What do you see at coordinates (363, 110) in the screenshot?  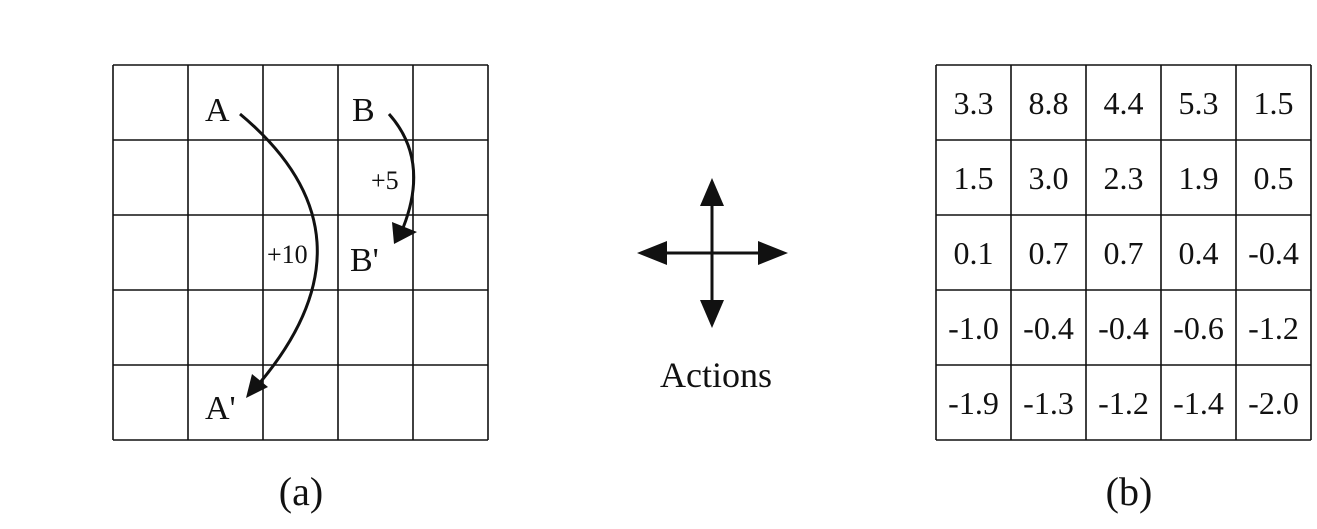 I see `state-b-label: B` at bounding box center [363, 110].